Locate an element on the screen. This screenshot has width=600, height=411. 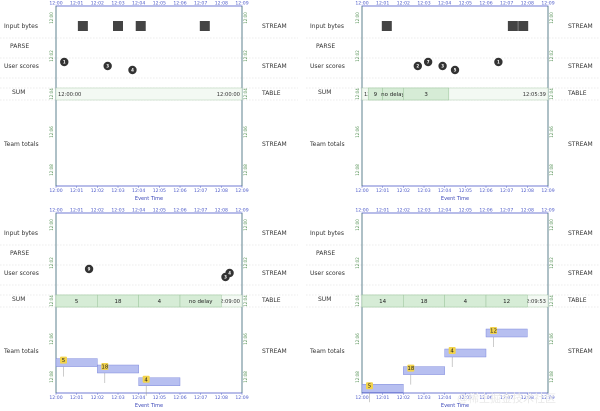
y-tick-left: 12:04 is located at coordinates (357, 94).